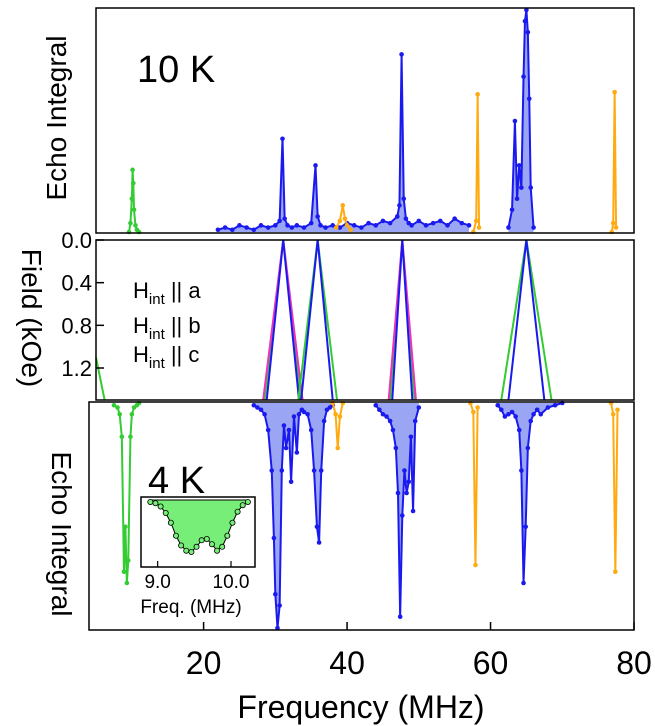 The height and width of the screenshot is (726, 655). I want to click on bottom-temperature-label: 4 K, so click(176, 481).